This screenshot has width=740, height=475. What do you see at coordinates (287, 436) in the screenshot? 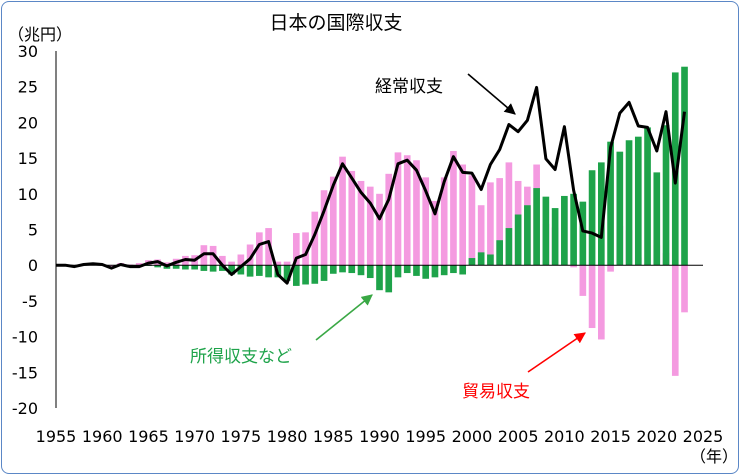
I see `x-tick-label: 1980` at bounding box center [287, 436].